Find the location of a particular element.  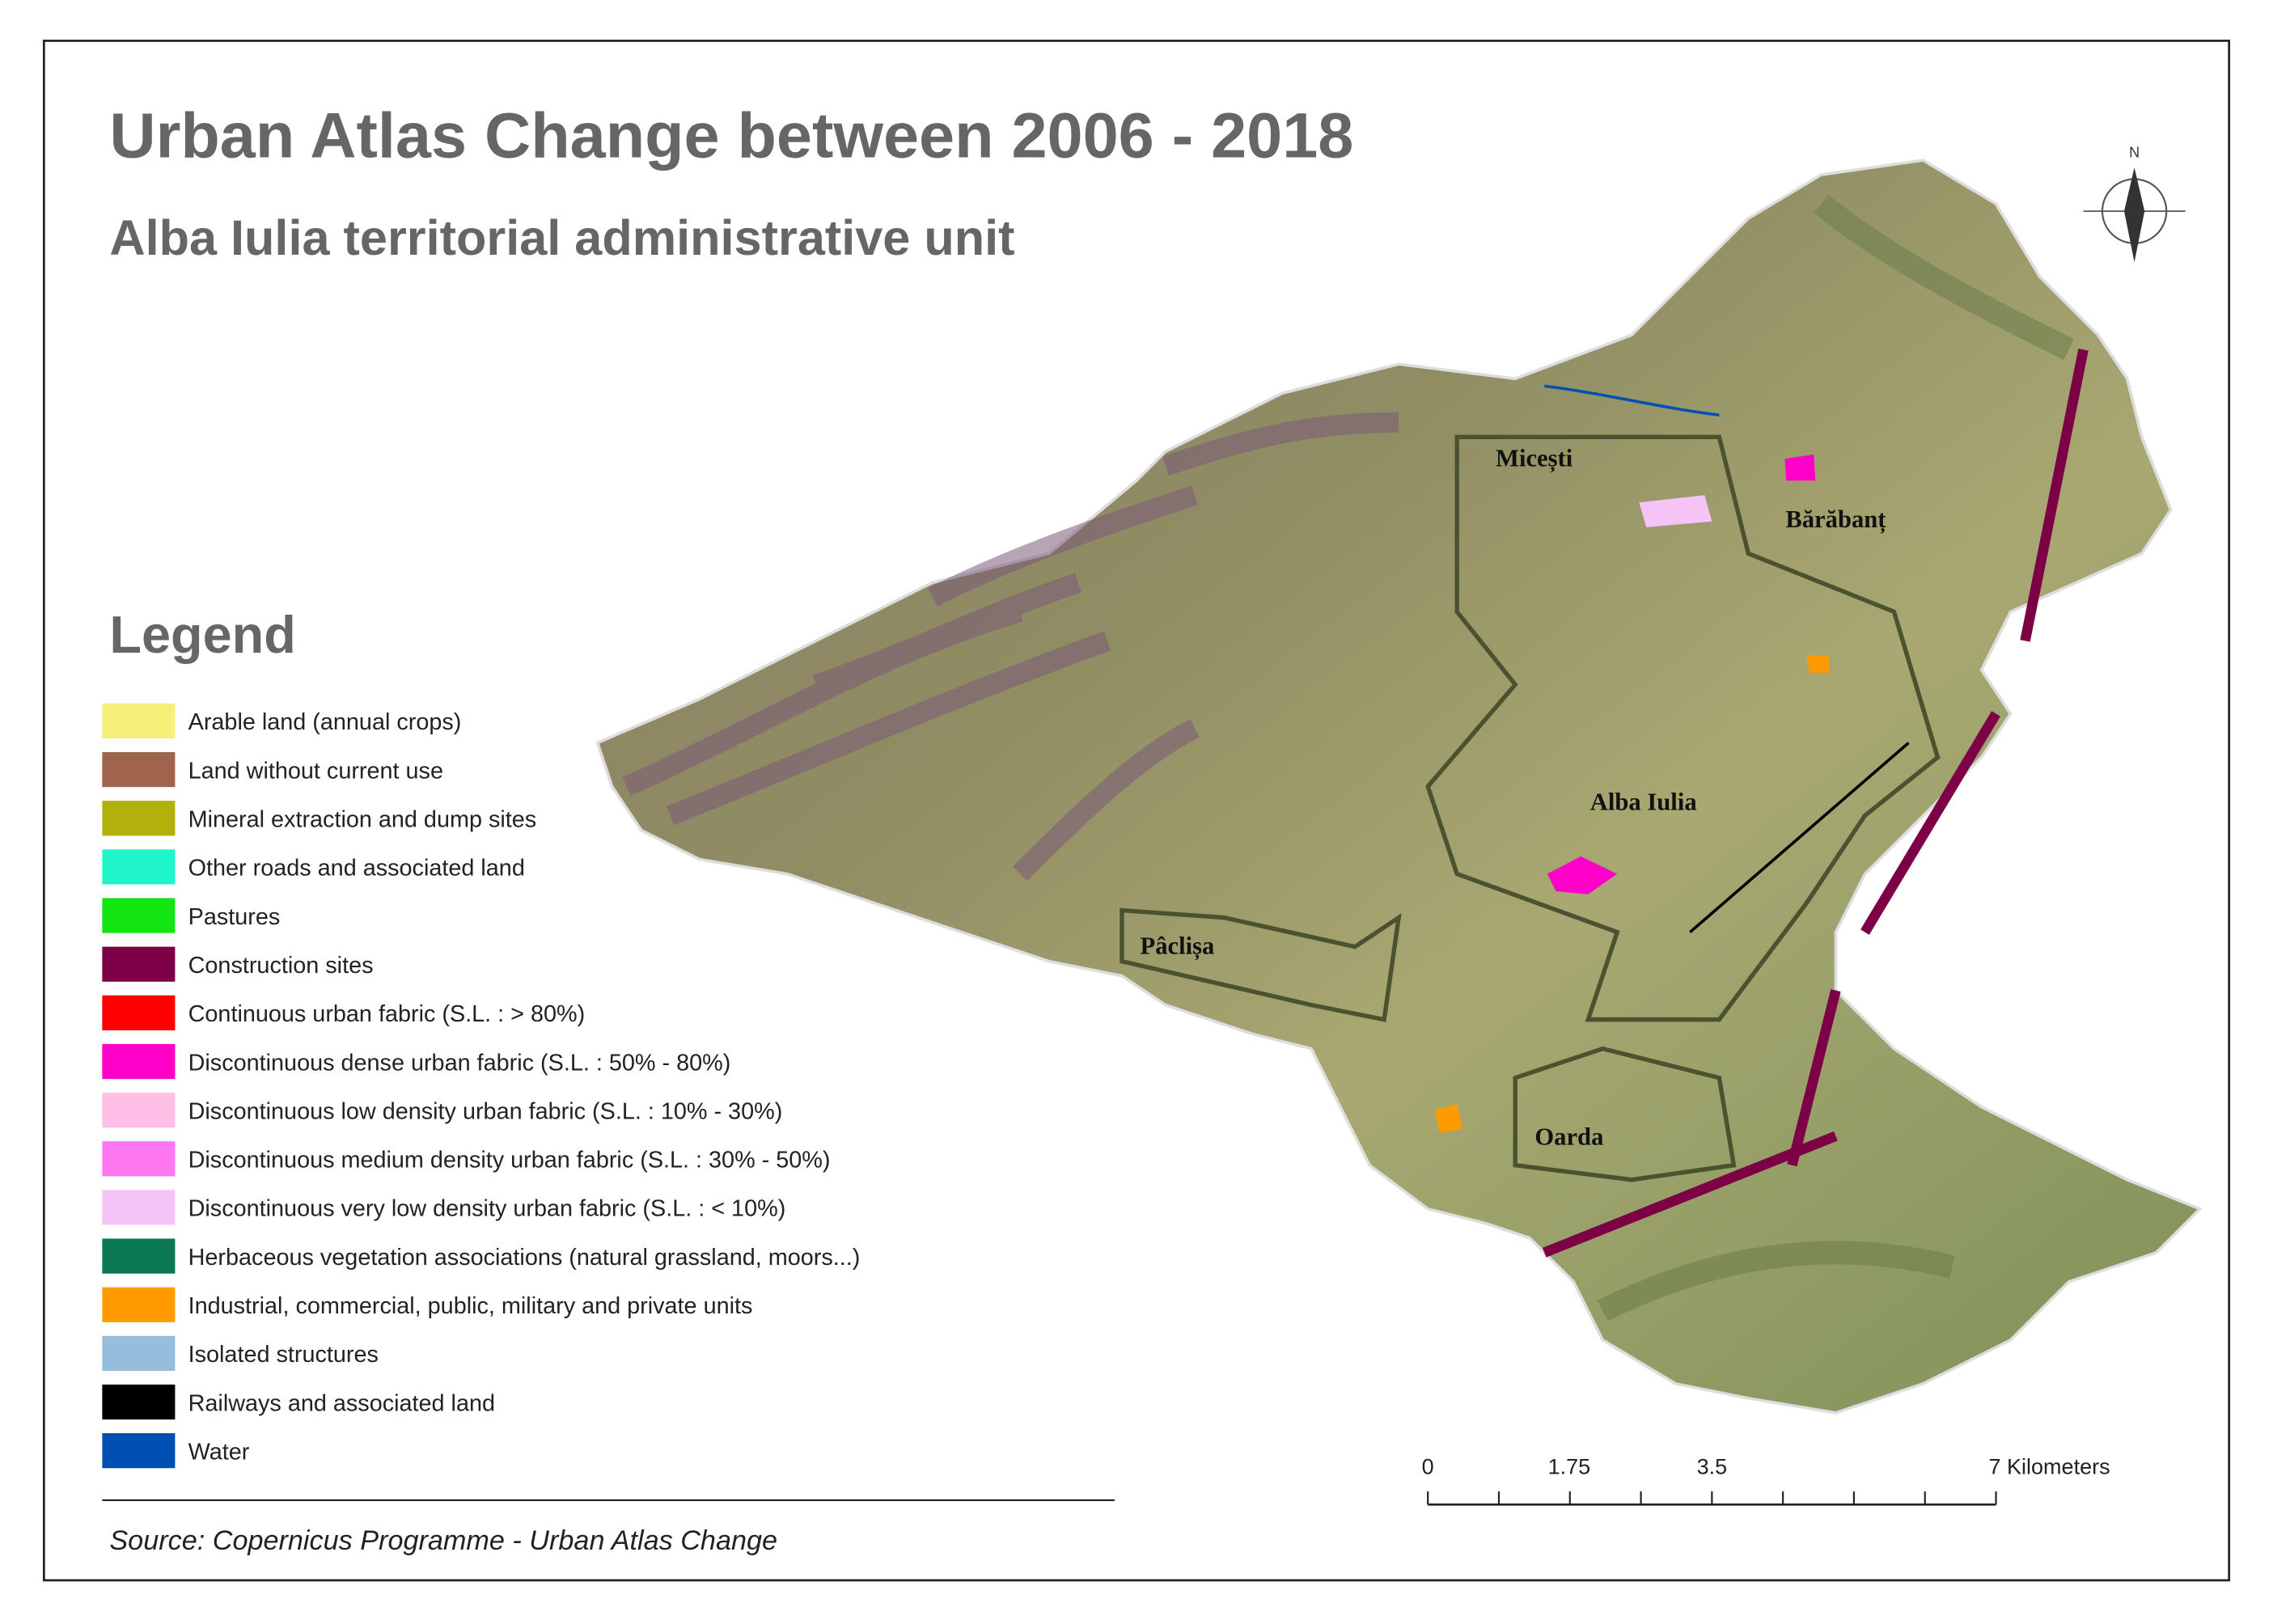

legend-label: Railways and associated land is located at coordinates (341, 1403).